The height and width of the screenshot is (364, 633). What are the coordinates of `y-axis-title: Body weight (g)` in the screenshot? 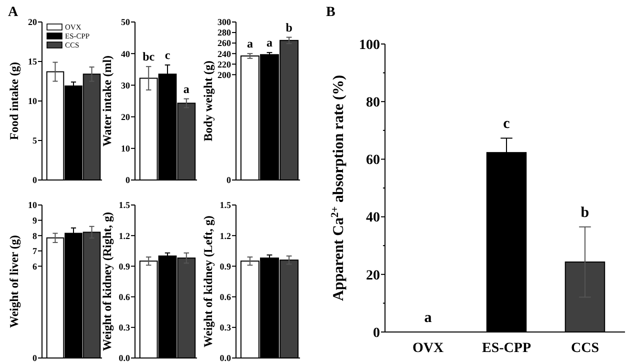 It's located at (208, 101).